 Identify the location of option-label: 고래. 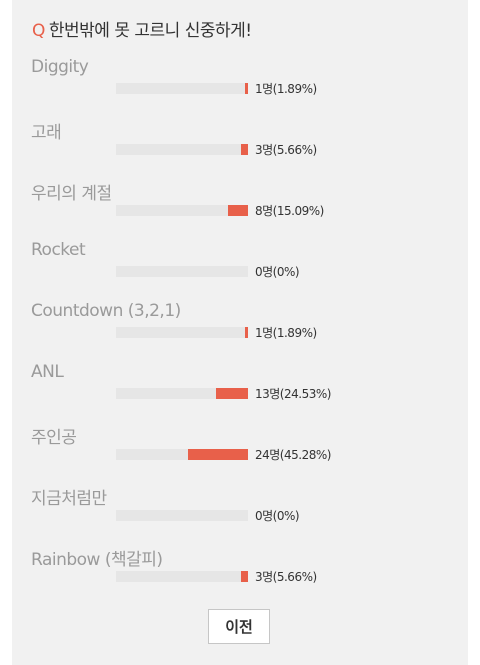
(46, 133).